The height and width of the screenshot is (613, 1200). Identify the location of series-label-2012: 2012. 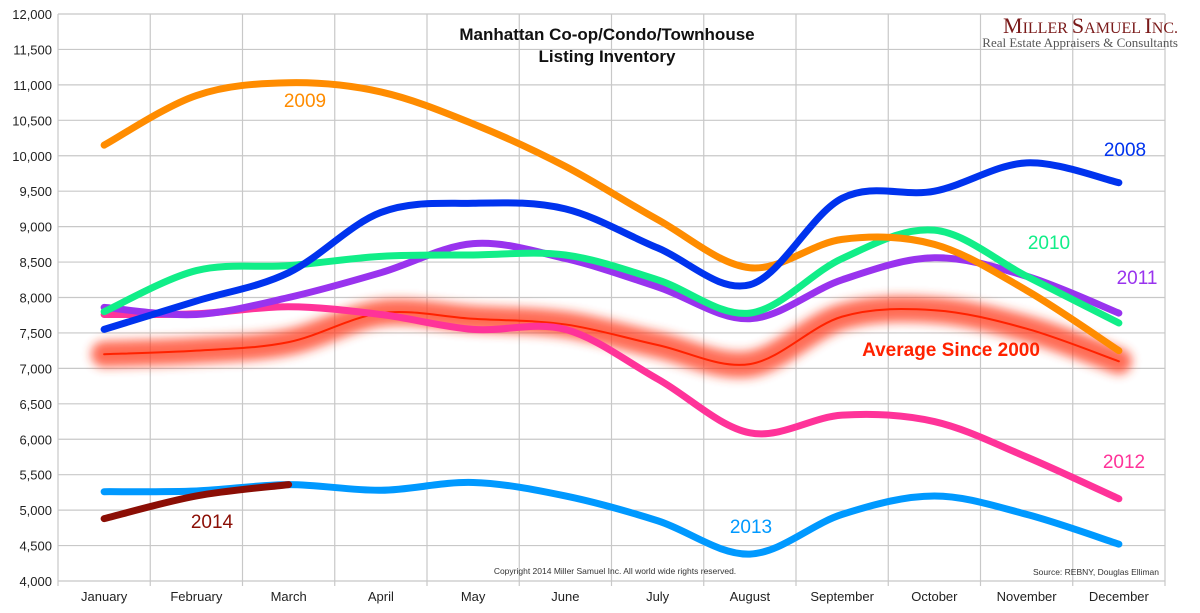
(1124, 462).